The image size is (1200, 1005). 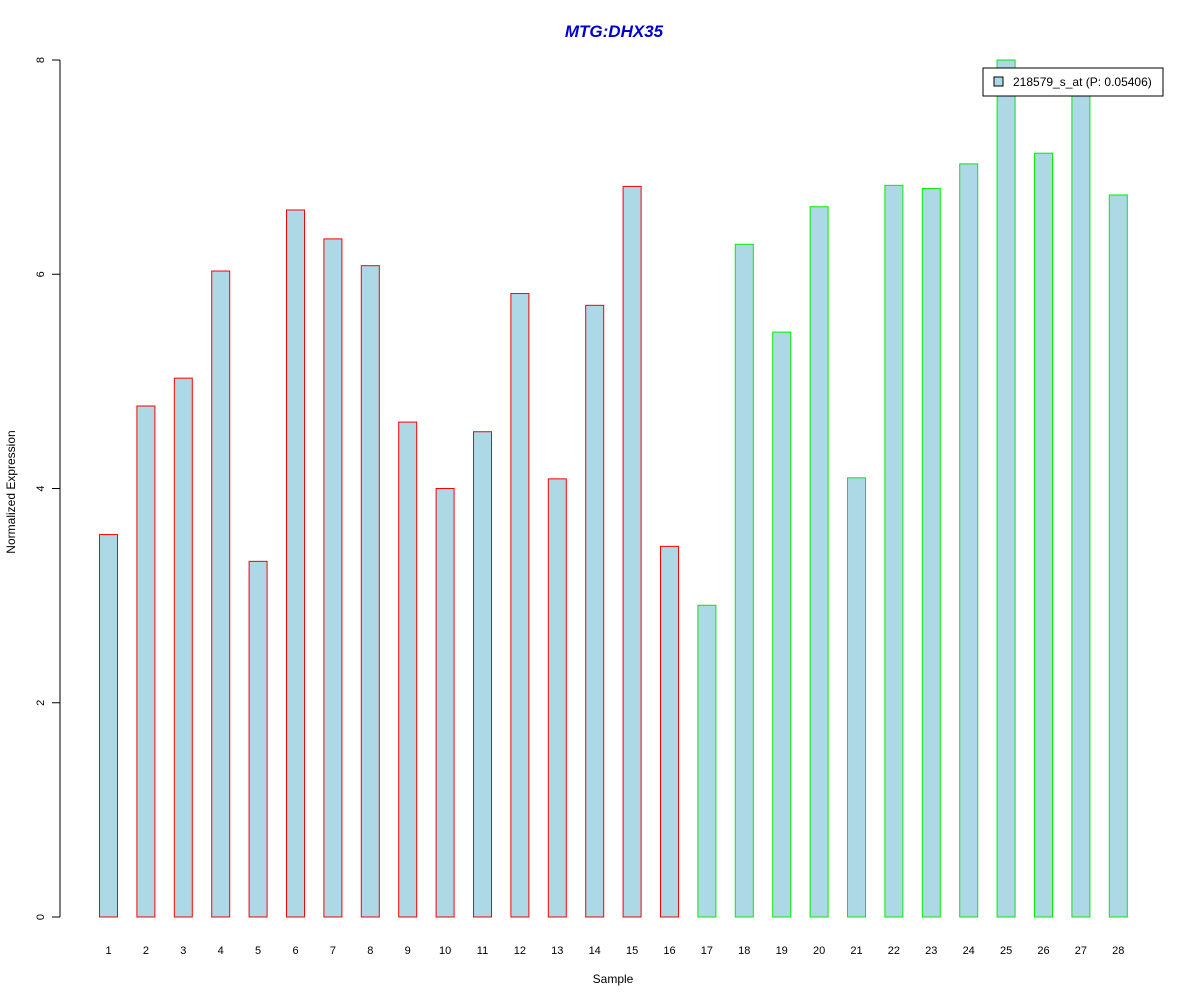 I want to click on x-tick-label: 11, so click(x=482, y=951).